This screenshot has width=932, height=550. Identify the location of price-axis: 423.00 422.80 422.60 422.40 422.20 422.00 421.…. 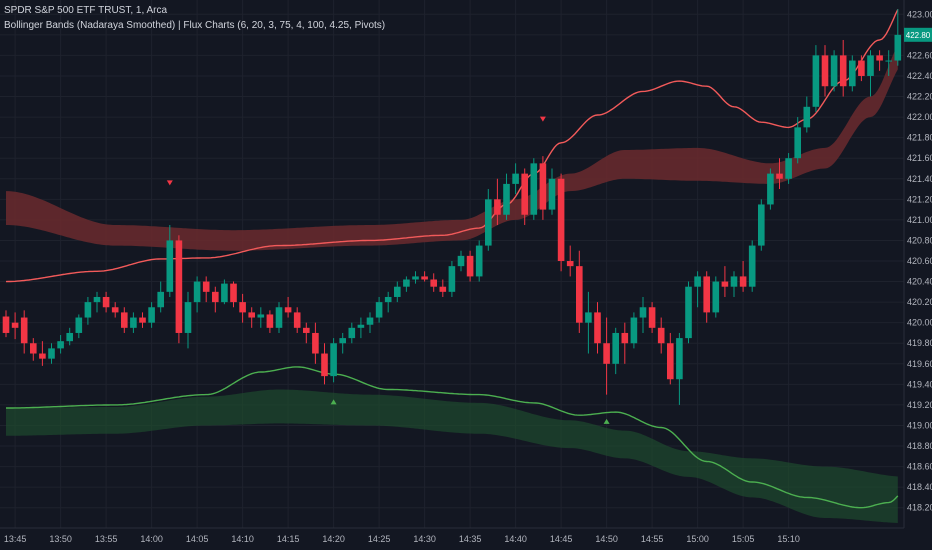
(919, 260).